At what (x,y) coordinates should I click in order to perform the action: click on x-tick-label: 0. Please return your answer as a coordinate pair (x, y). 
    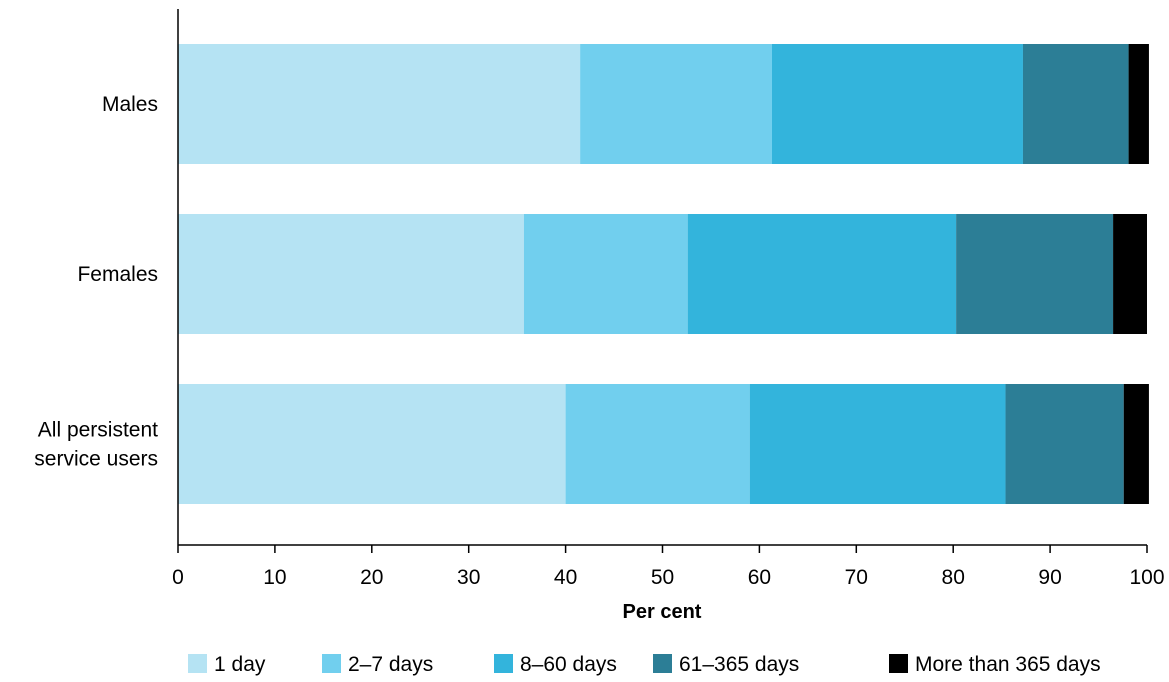
    Looking at the image, I should click on (178, 577).